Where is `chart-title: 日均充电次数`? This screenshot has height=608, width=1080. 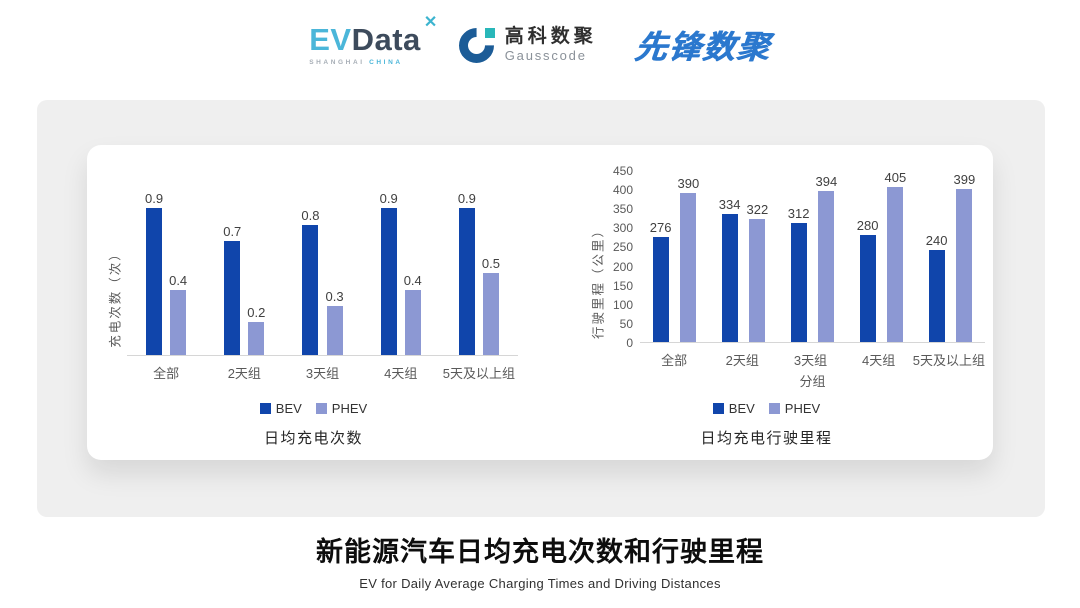 chart-title: 日均充电次数 is located at coordinates (313, 438).